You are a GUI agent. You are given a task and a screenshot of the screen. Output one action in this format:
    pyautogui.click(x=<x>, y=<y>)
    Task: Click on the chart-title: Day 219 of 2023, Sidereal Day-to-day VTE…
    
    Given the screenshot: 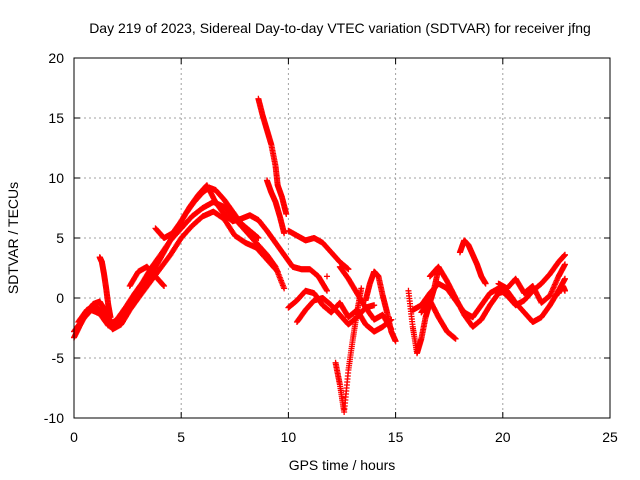 What is the action you would take?
    pyautogui.click(x=340, y=28)
    